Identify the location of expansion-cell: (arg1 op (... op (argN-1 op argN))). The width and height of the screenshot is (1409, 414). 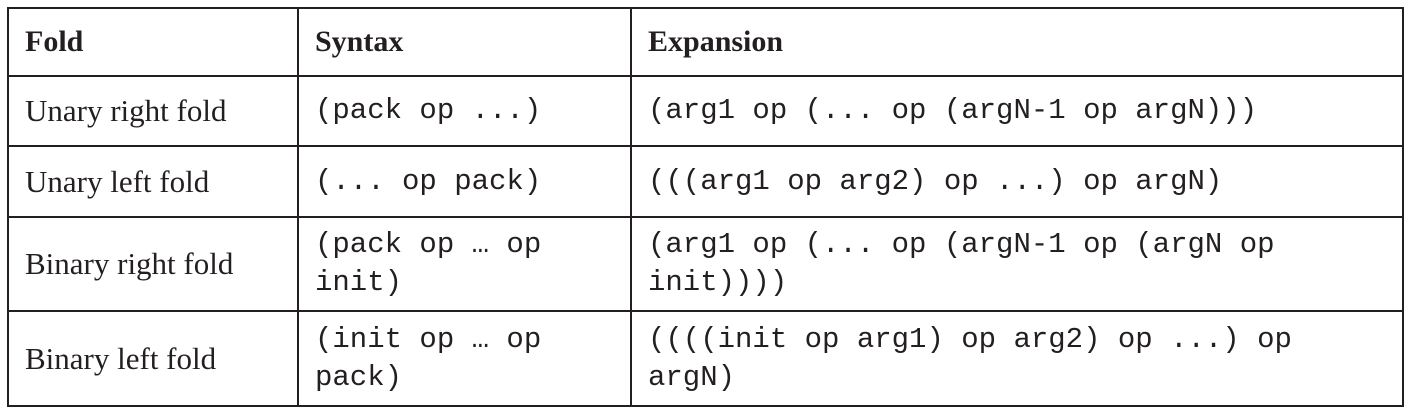
(1017, 111).